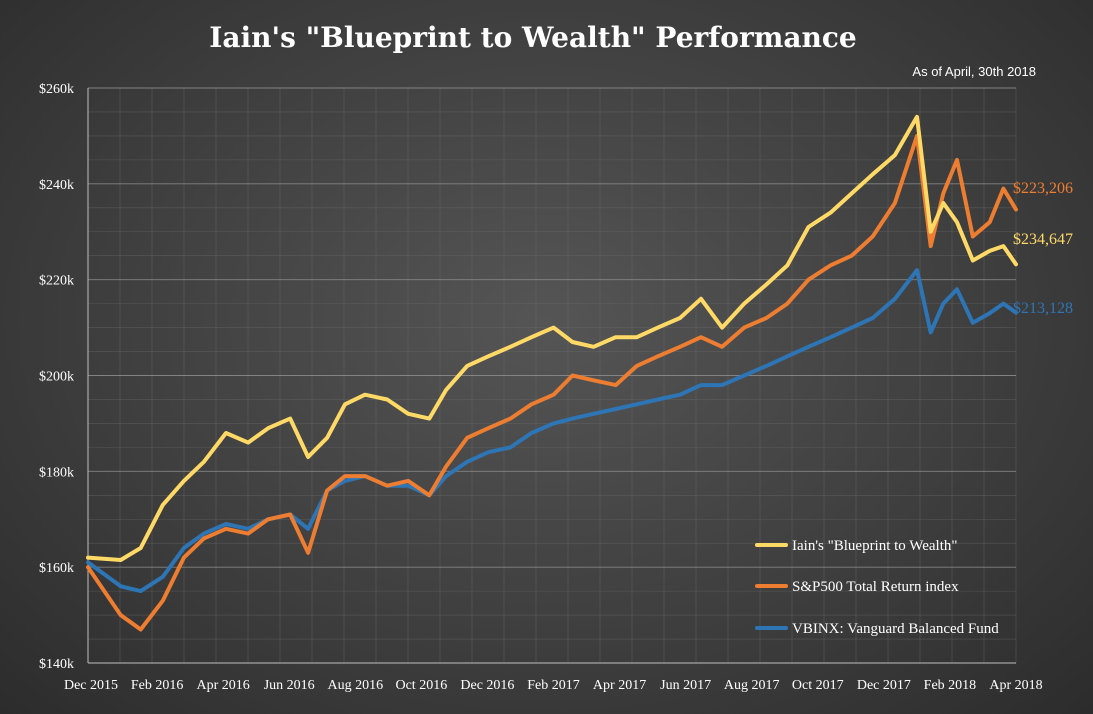 Image resolution: width=1093 pixels, height=714 pixels. I want to click on x-tick-label: Feb 2016, so click(157, 685).